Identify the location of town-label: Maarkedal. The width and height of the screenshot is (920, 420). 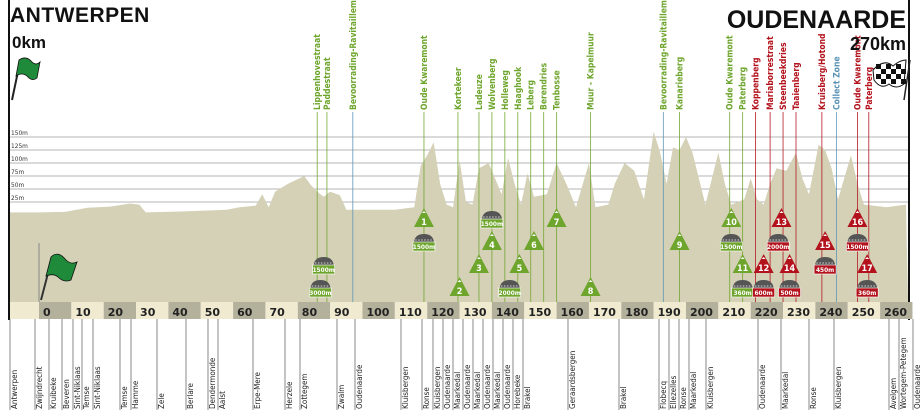
(785, 390).